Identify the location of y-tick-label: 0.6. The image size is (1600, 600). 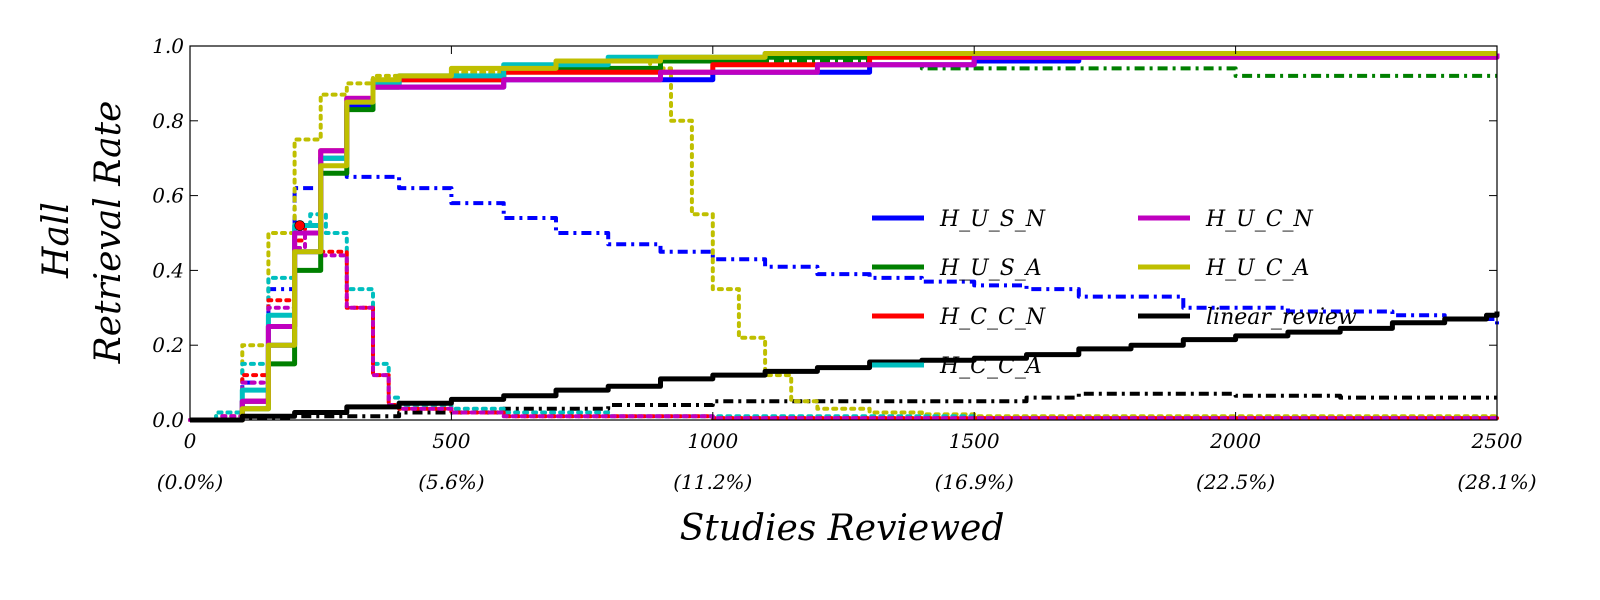
(168, 196).